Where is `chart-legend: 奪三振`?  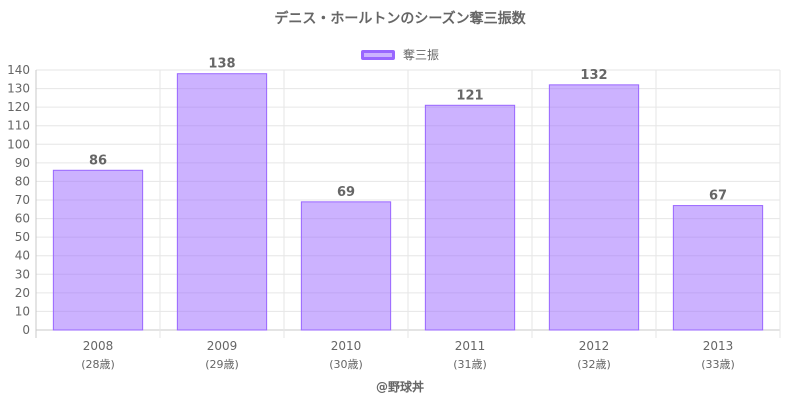 chart-legend: 奪三振 is located at coordinates (400, 54).